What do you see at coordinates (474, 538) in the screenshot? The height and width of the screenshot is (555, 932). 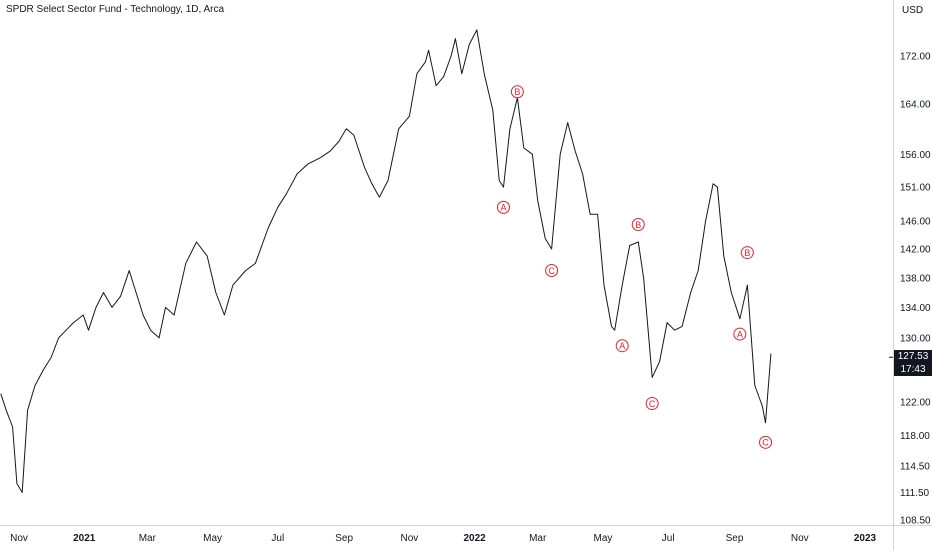 I see `x-tick-label: 2022` at bounding box center [474, 538].